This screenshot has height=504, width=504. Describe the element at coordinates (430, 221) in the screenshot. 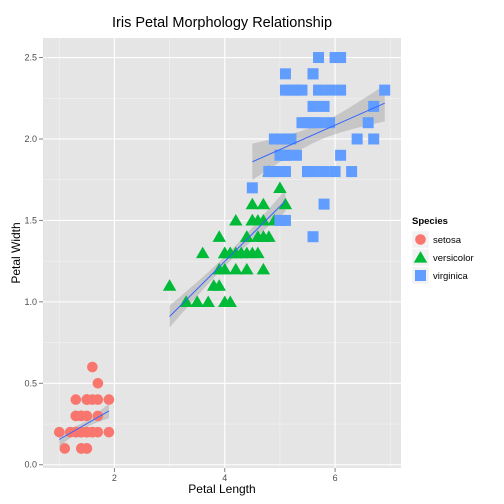

I see `legend-title: Species` at that location.